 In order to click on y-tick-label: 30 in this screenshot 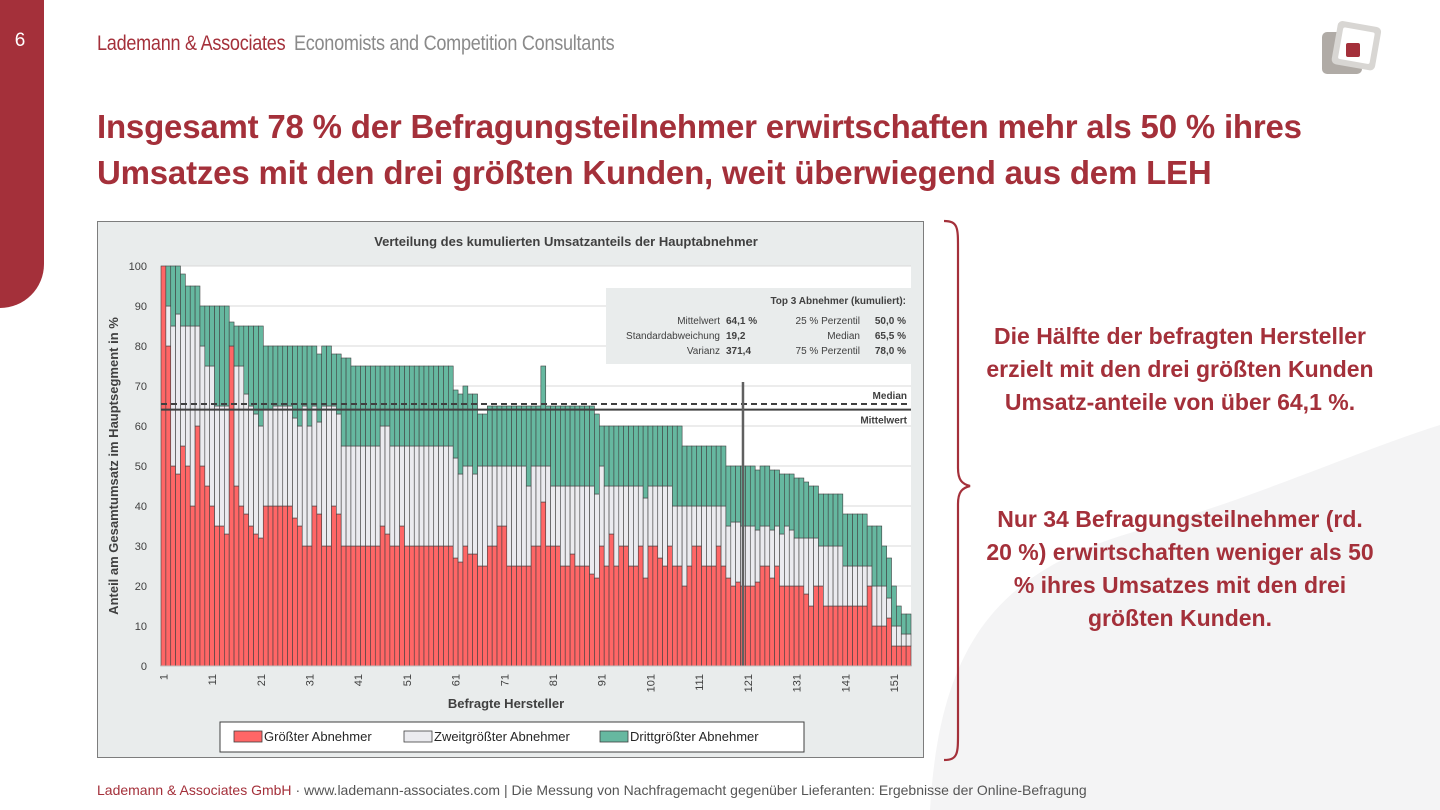, I will do `click(141, 547)`.